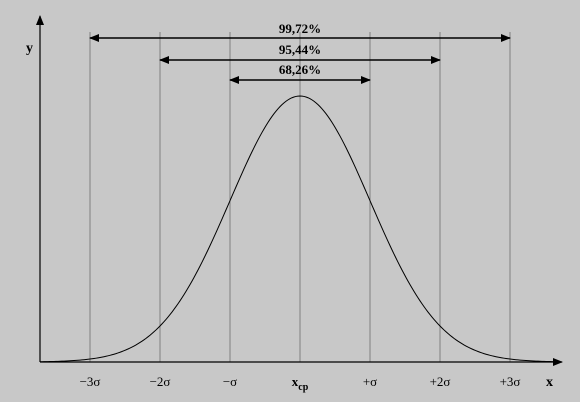  Describe the element at coordinates (300, 28) in the screenshot. I see `interval-label: 99,72%` at that location.